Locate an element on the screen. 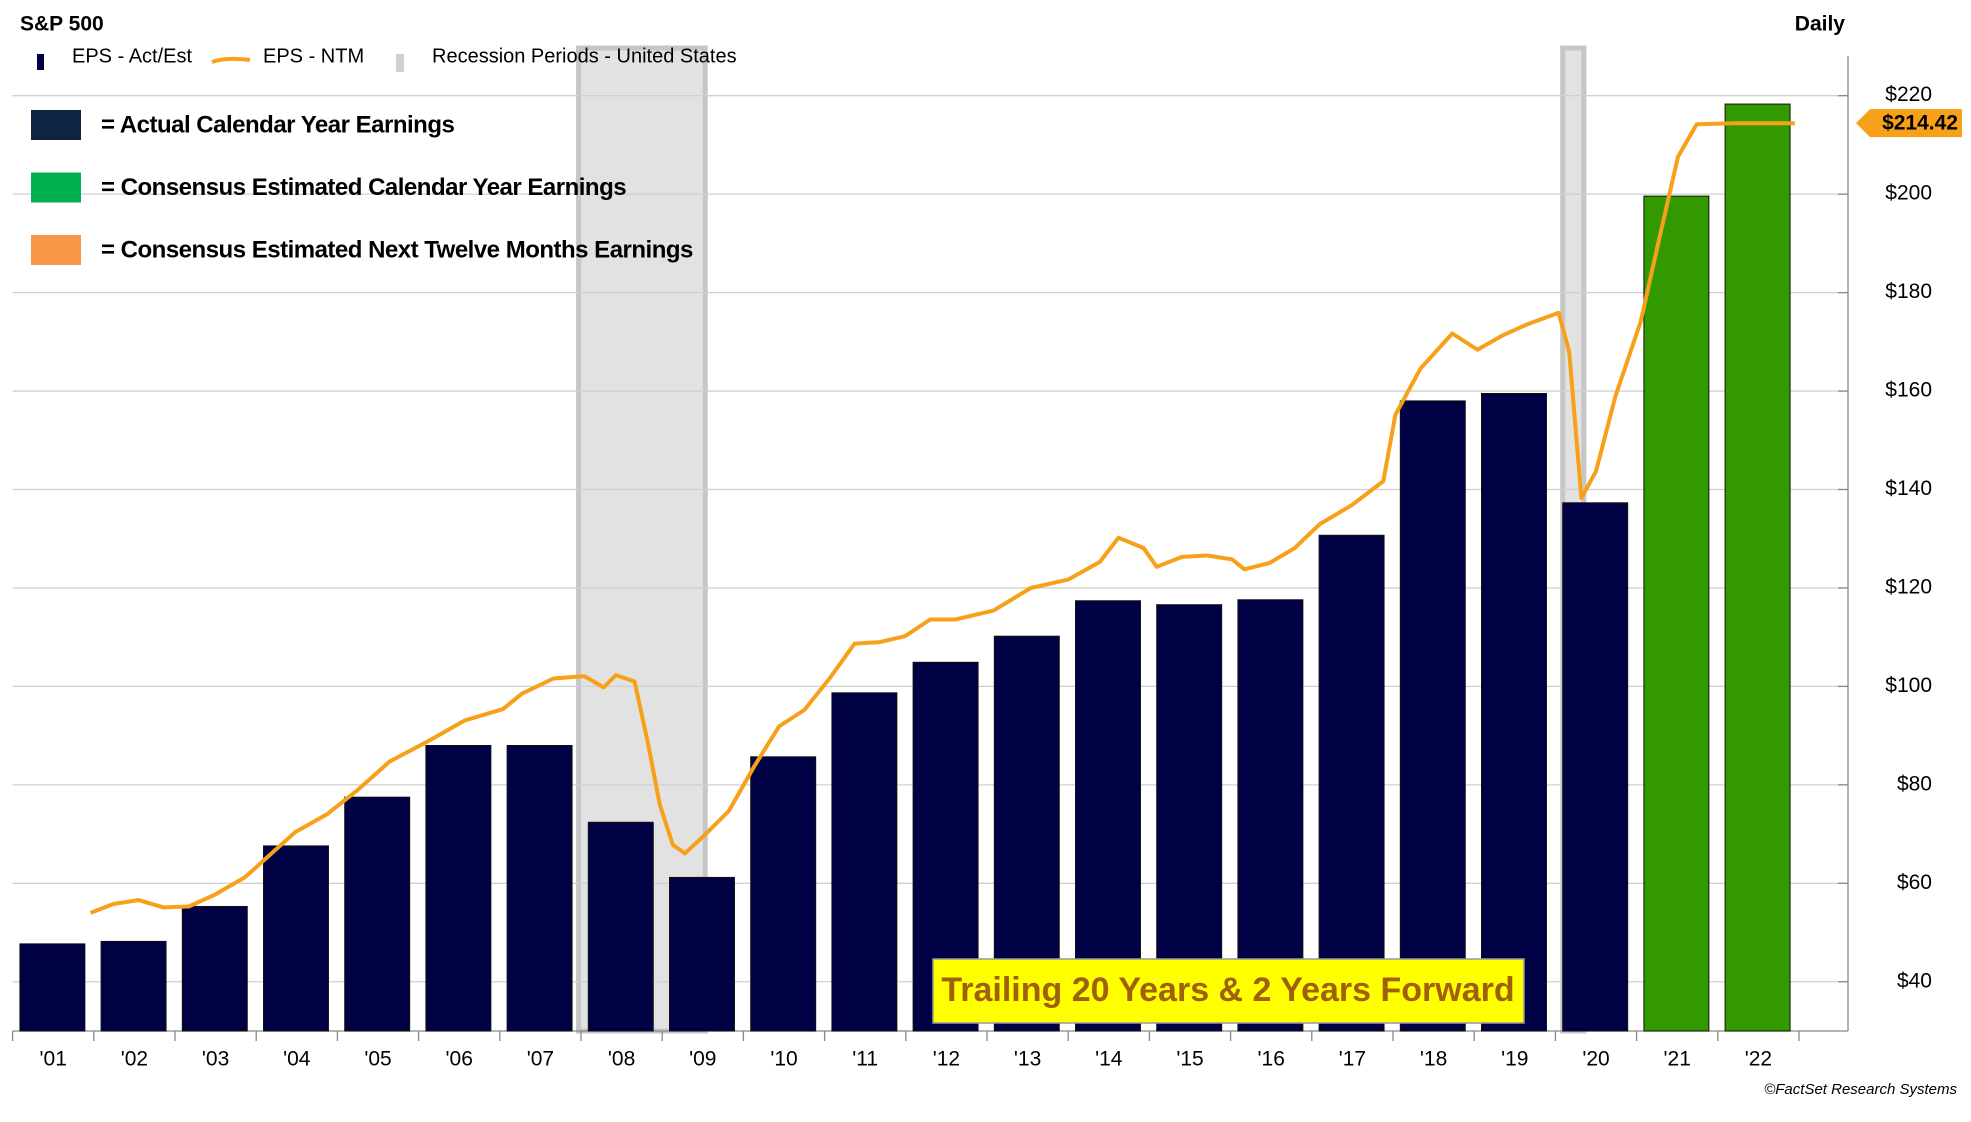 This screenshot has width=1971, height=1122. x-tick-label: '19 is located at coordinates (1514, 1059).